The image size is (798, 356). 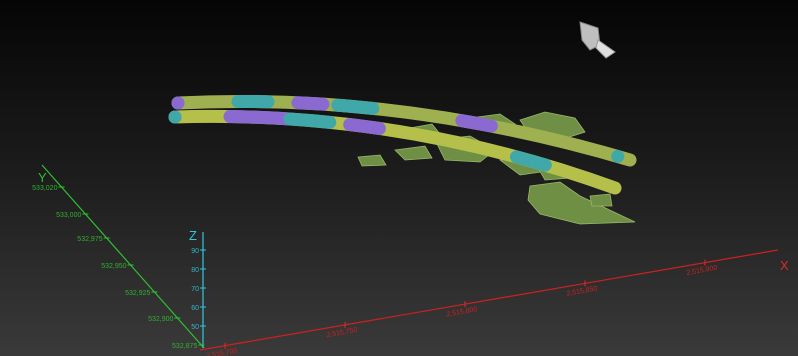 What do you see at coordinates (784, 265) in the screenshot?
I see `x-axis-label: X` at bounding box center [784, 265].